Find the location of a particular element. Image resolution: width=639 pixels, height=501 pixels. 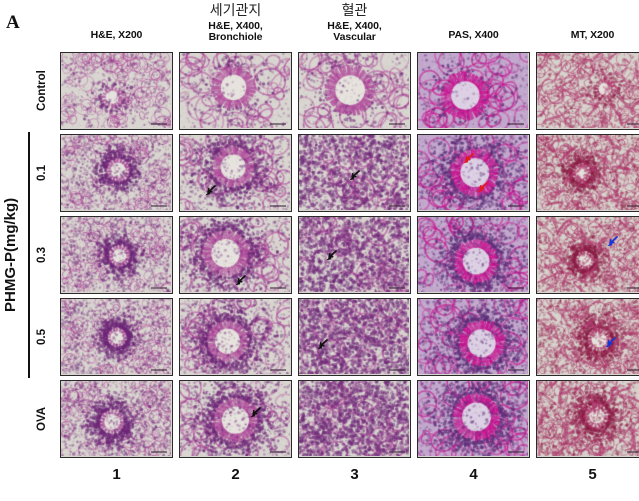

micrograph-control-col5 is located at coordinates (587, 91).